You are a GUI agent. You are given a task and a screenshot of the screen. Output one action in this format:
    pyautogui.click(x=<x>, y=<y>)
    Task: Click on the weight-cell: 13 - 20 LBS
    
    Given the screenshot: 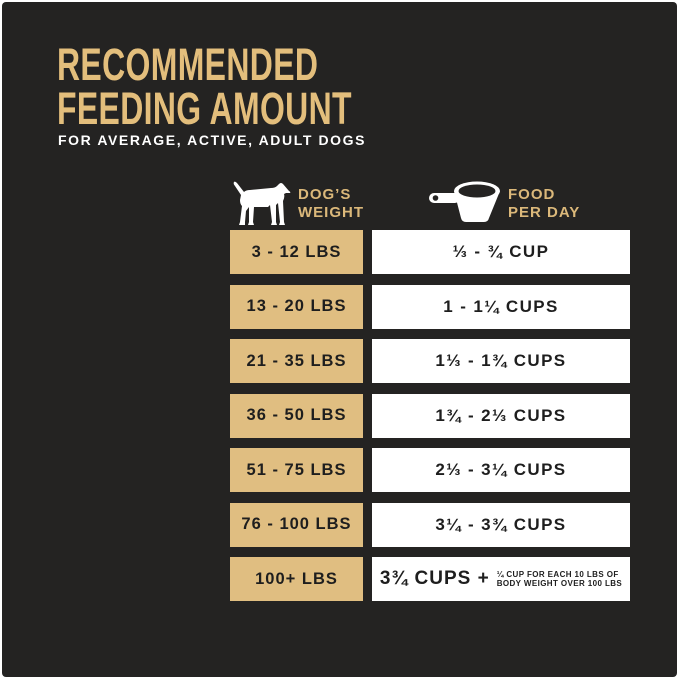 What is the action you would take?
    pyautogui.click(x=296, y=306)
    